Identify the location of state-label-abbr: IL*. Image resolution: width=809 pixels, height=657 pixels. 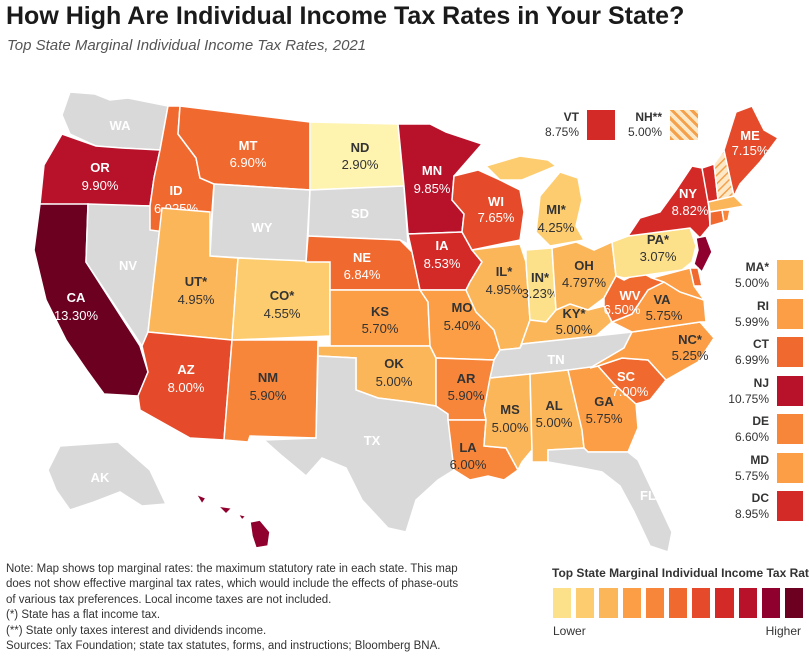
(505, 271).